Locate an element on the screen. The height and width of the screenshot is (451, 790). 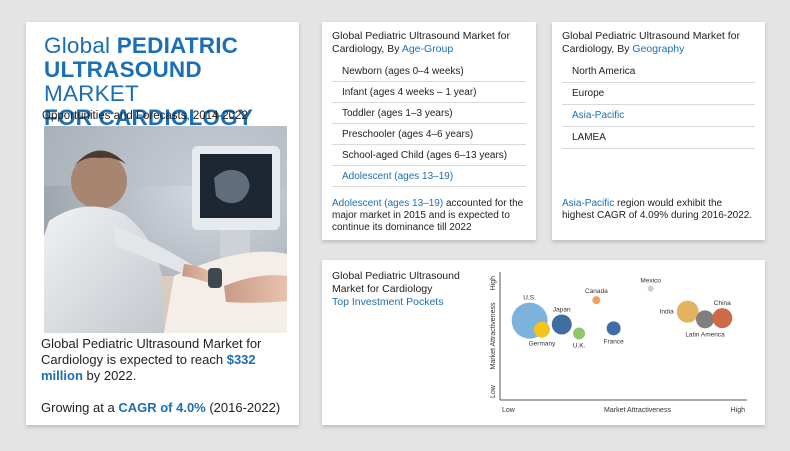
bubble-label-germany: Germany is located at coordinates (542, 344).